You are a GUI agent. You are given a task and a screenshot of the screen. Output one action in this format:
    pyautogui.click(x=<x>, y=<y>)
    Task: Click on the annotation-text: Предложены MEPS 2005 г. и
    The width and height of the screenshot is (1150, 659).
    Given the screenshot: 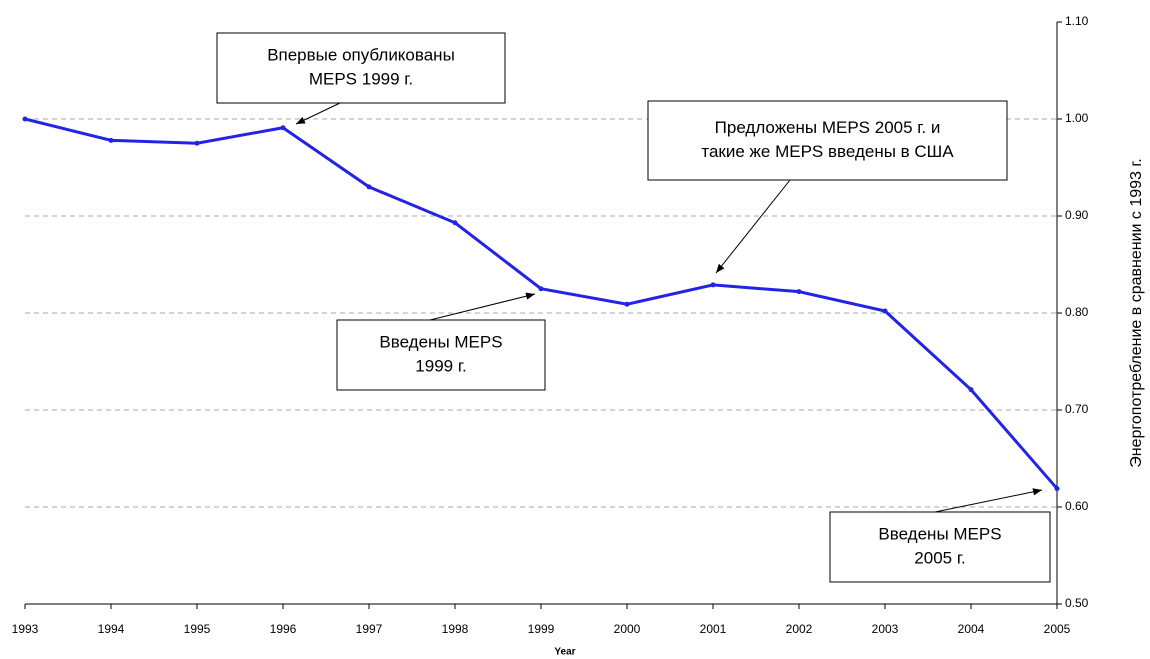 What is the action you would take?
    pyautogui.click(x=828, y=127)
    